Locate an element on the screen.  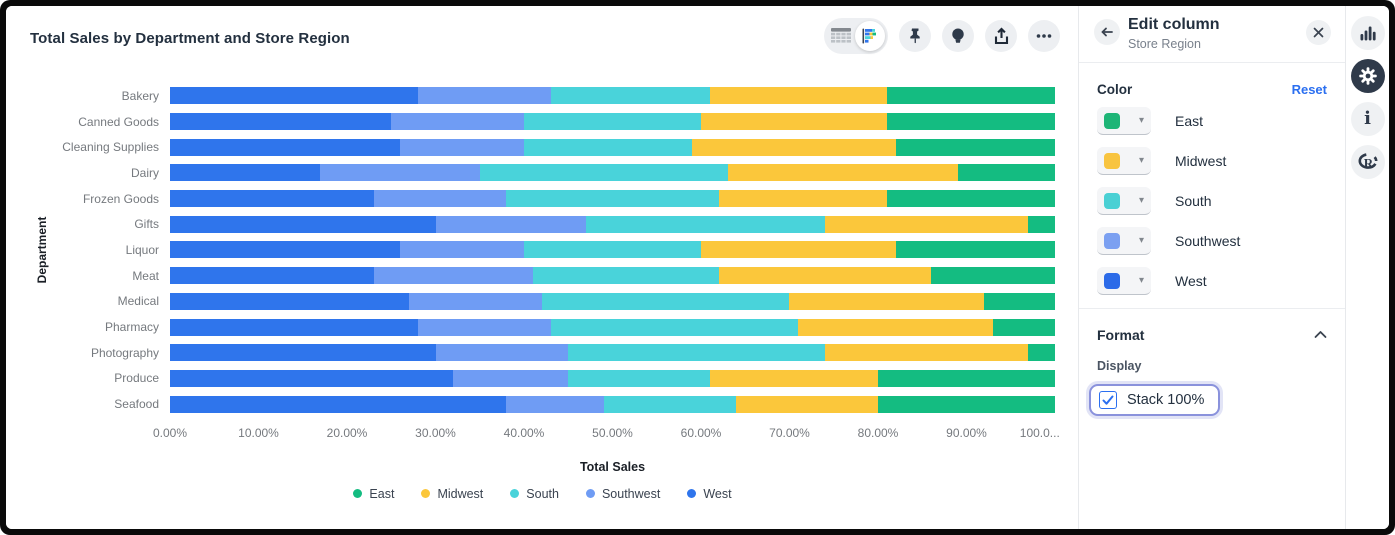
legend-item: West is located at coordinates (709, 494).